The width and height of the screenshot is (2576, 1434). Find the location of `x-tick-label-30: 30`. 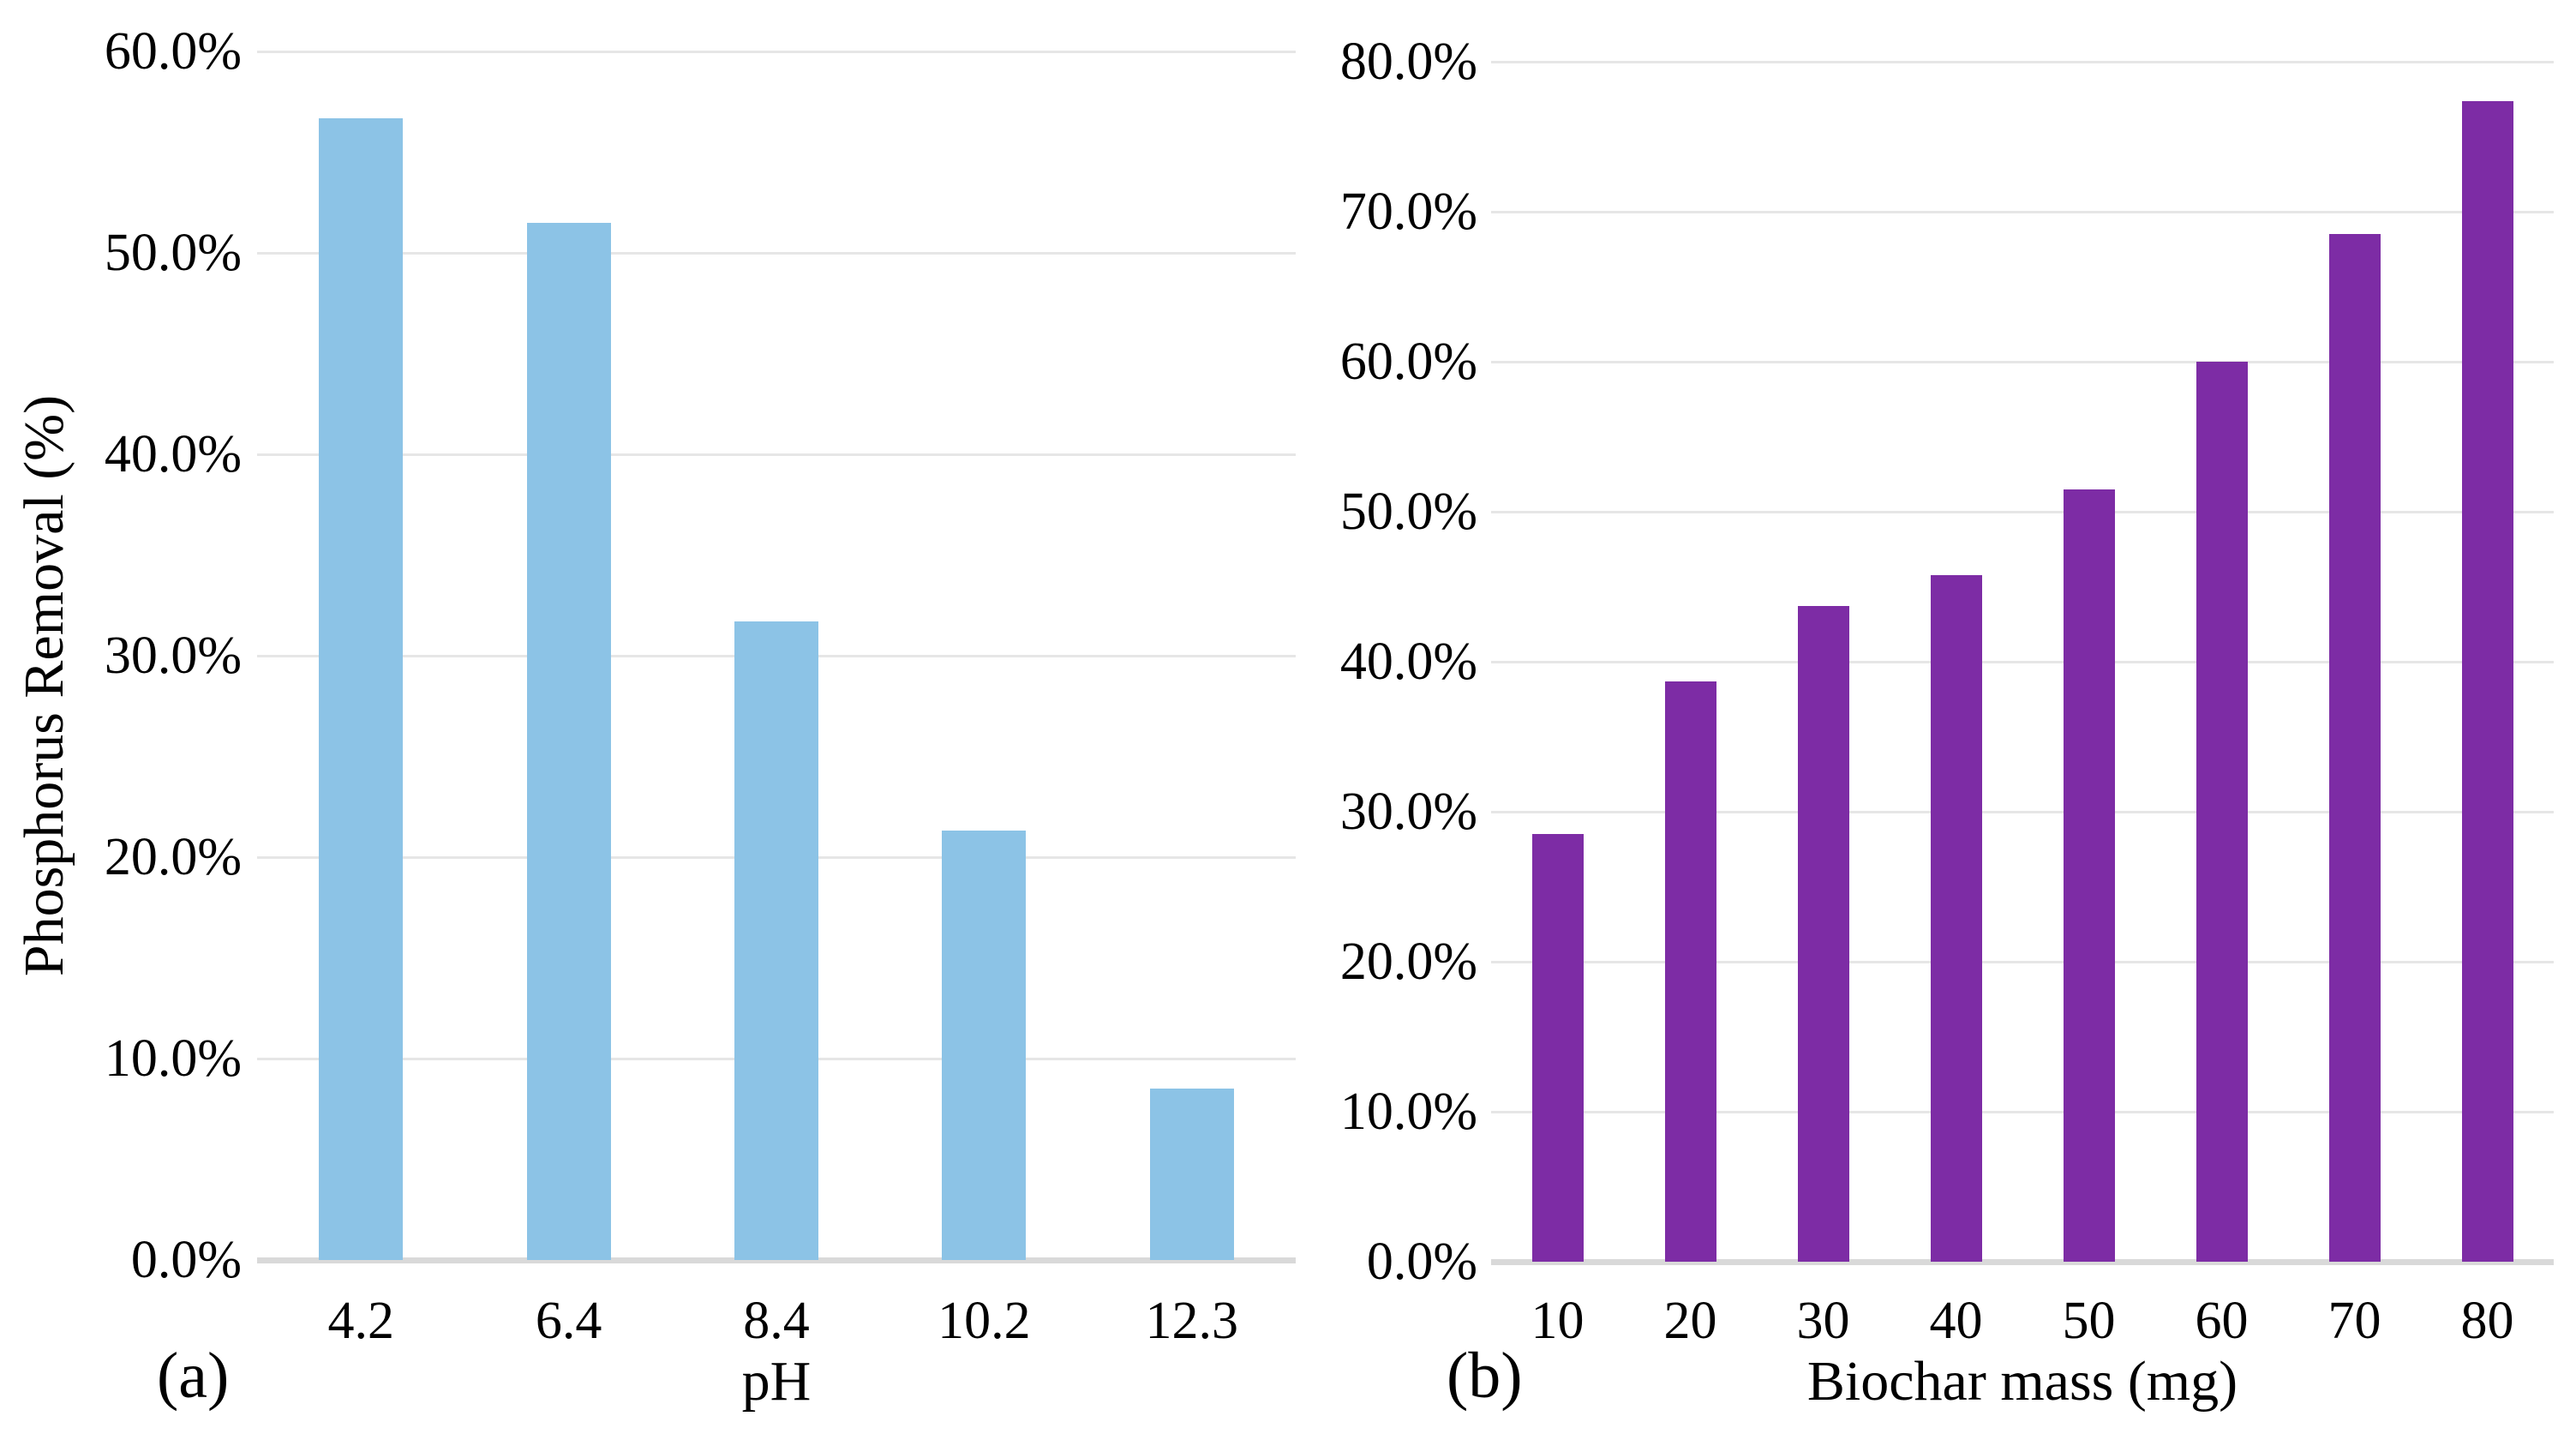

x-tick-label-30: 30 is located at coordinates (1823, 1321).